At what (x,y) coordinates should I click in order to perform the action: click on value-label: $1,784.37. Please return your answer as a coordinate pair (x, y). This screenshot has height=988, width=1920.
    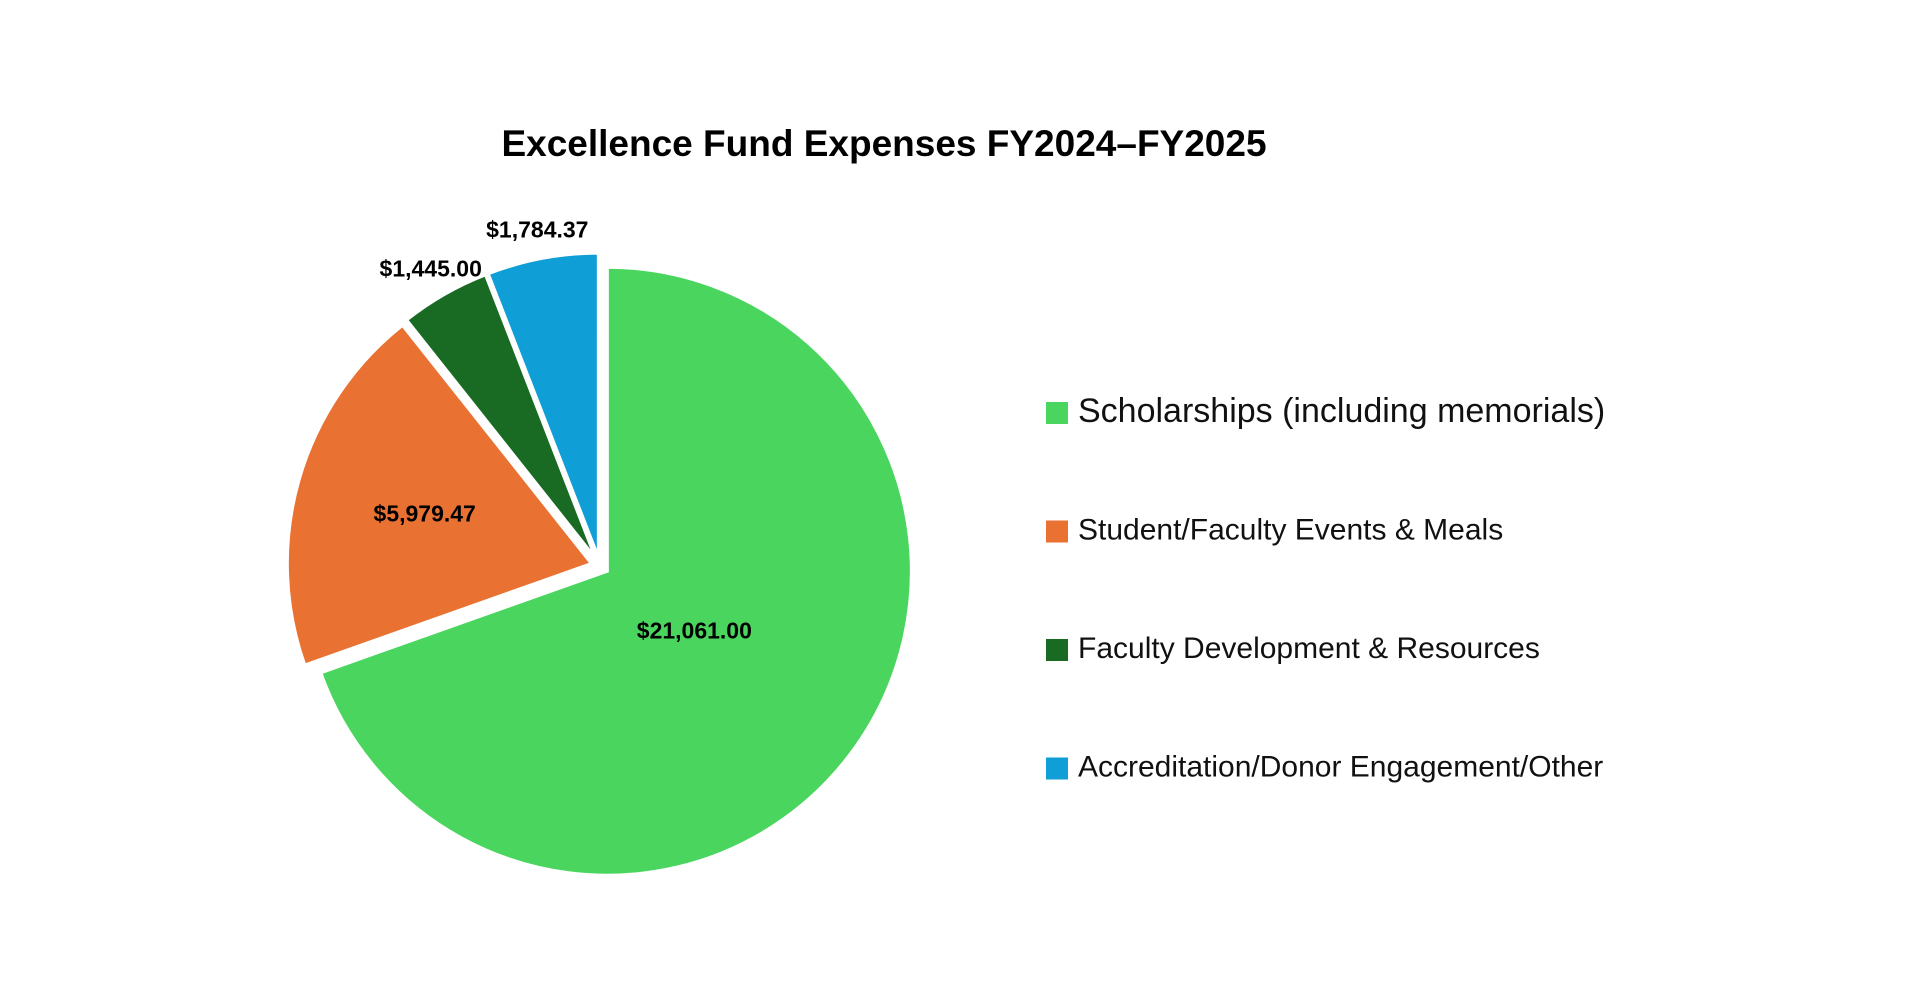
    Looking at the image, I should click on (537, 229).